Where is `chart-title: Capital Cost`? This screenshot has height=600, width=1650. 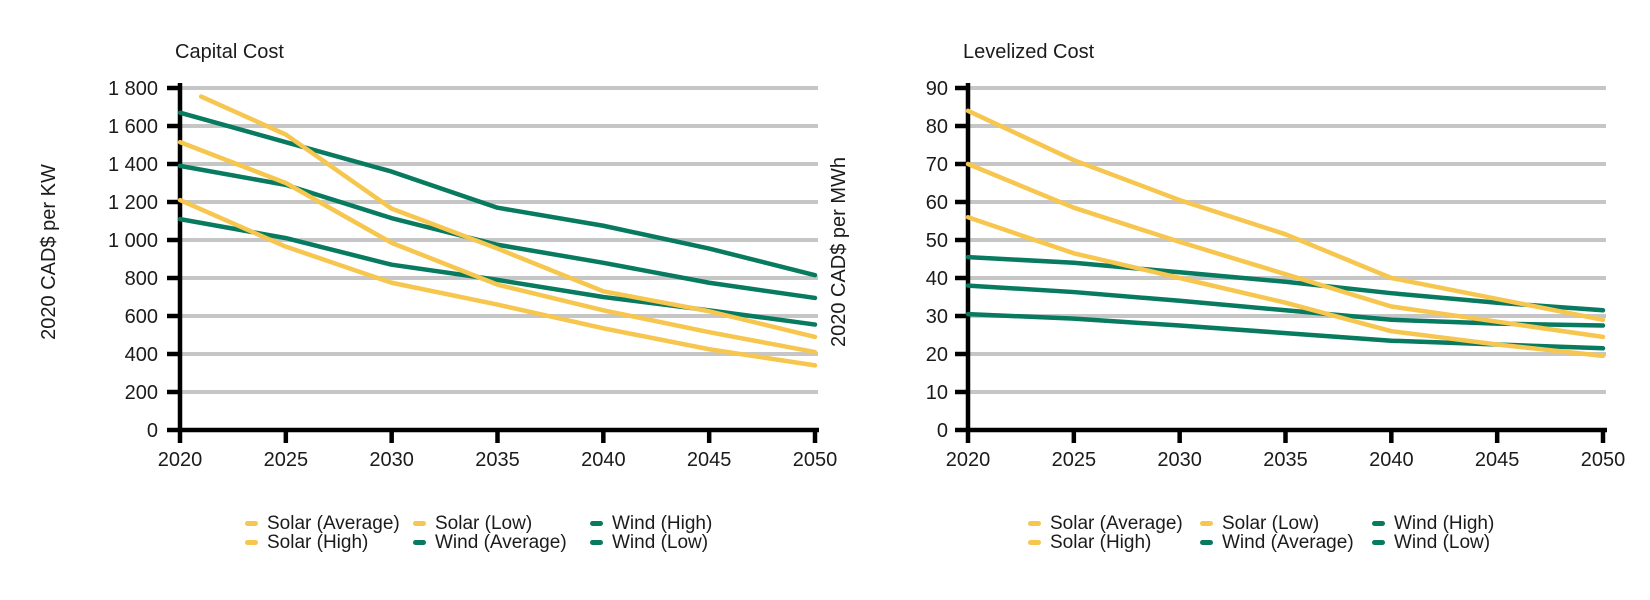 chart-title: Capital Cost is located at coordinates (229, 52).